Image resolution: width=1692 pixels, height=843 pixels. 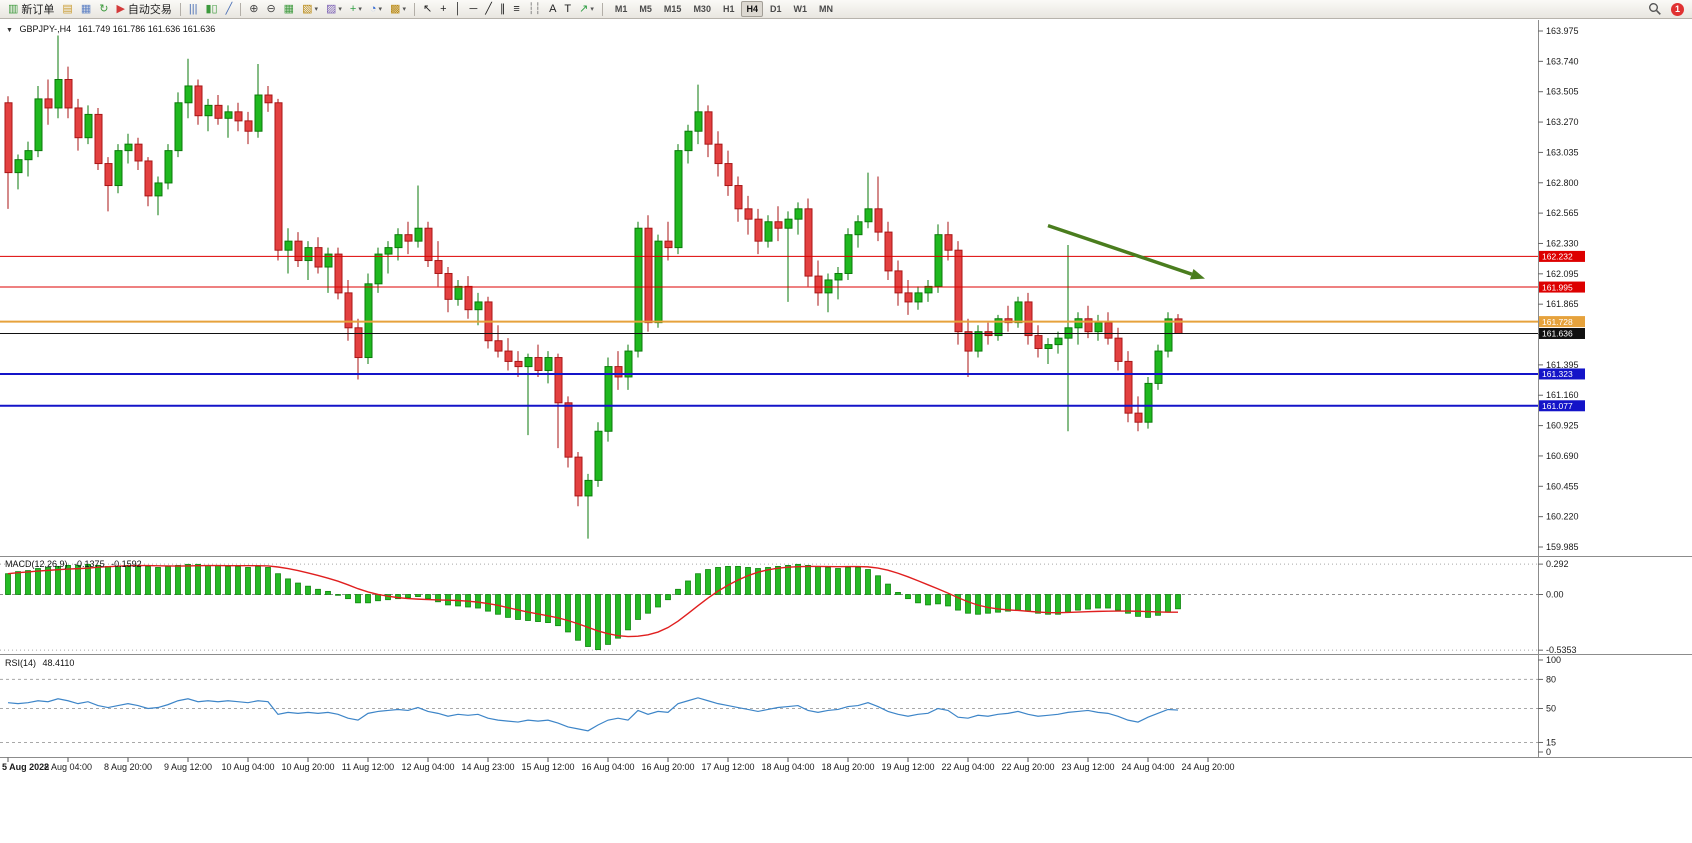 I want to click on vertical-line-button: │, so click(x=458, y=9).